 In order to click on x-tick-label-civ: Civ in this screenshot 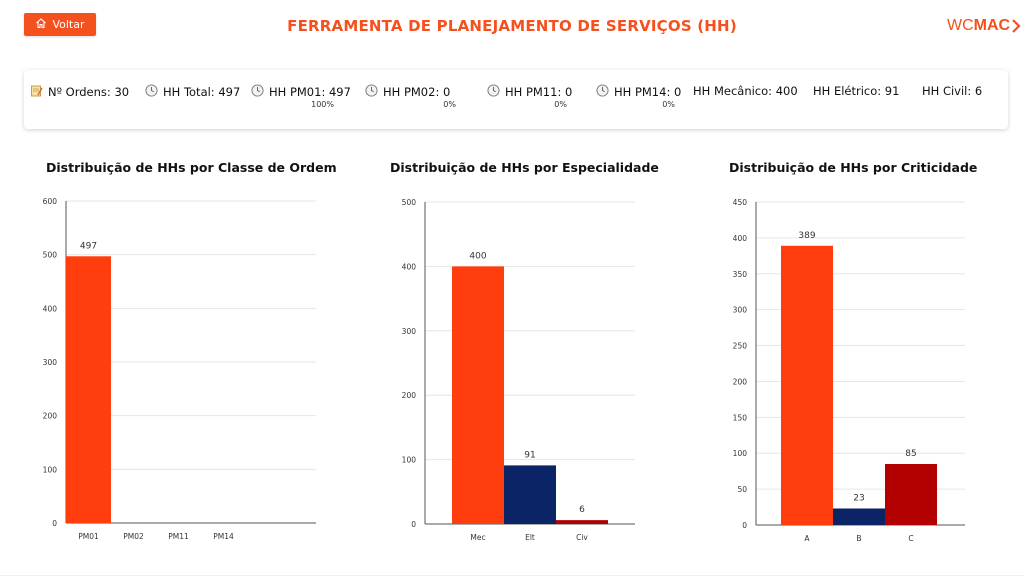, I will do `click(582, 537)`.